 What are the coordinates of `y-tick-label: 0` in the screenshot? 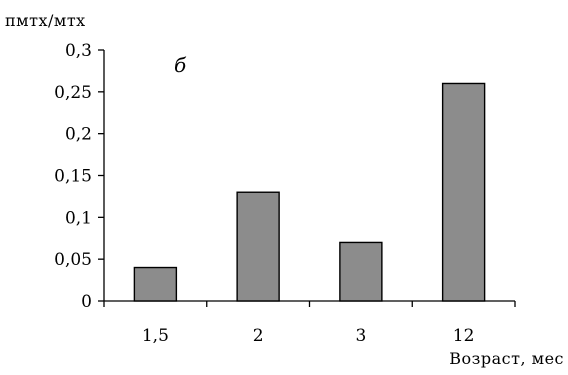 It's located at (86, 302).